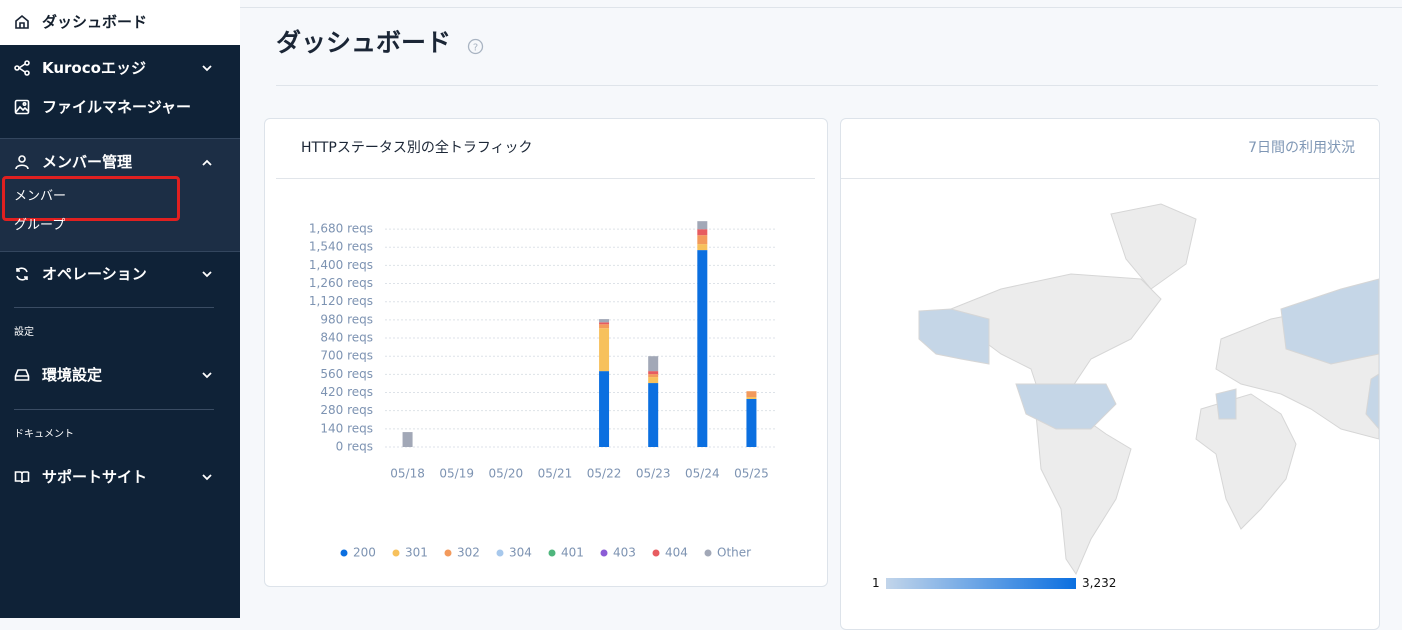 The image size is (1402, 630). Describe the element at coordinates (555, 474) in the screenshot. I see `x-tick-label: 05/21` at that location.